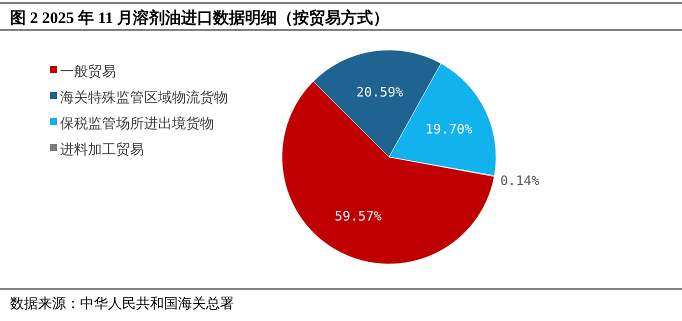  I want to click on legend-label: 一般贸易, so click(88, 72).